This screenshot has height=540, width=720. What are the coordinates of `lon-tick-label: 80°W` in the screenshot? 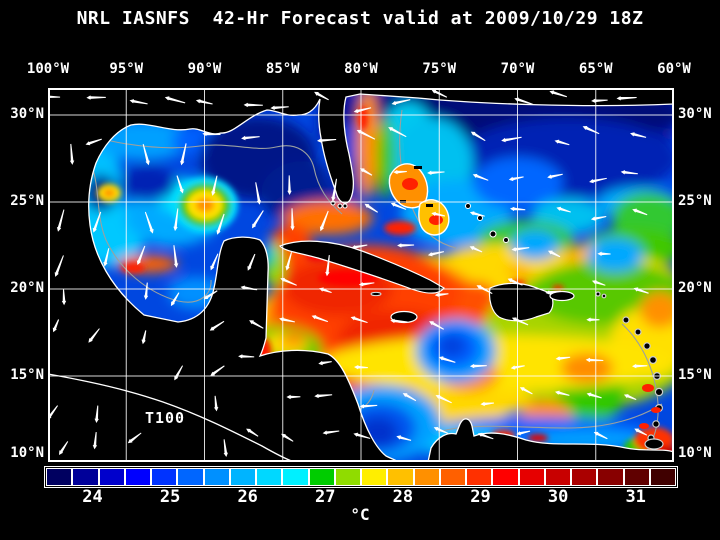 It's located at (361, 69).